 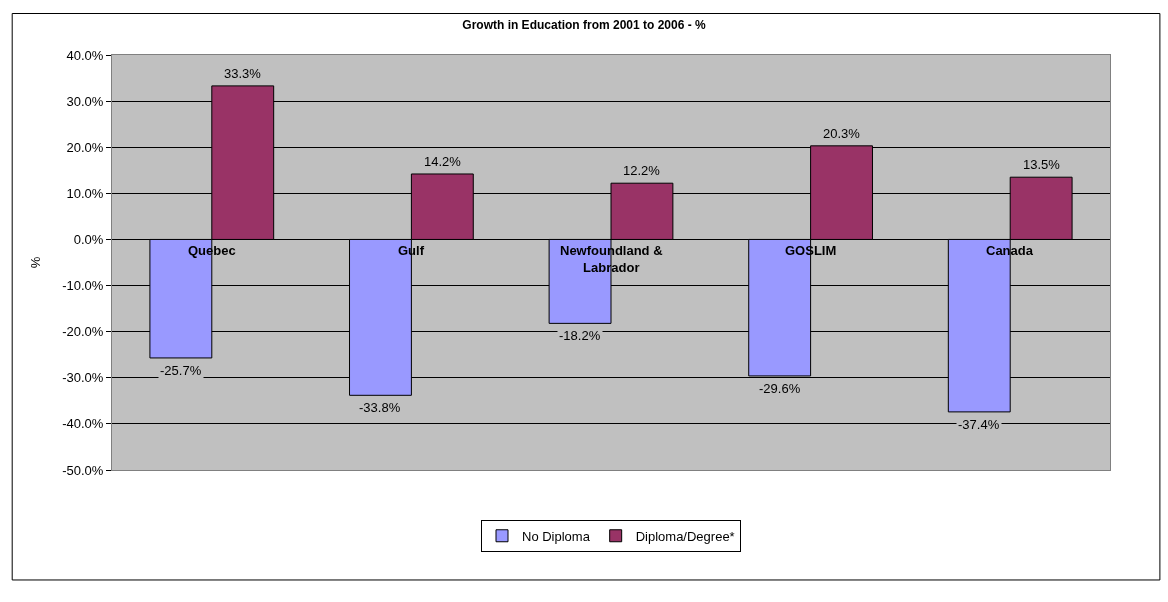 I want to click on data-label: -33.8%, so click(x=380, y=407).